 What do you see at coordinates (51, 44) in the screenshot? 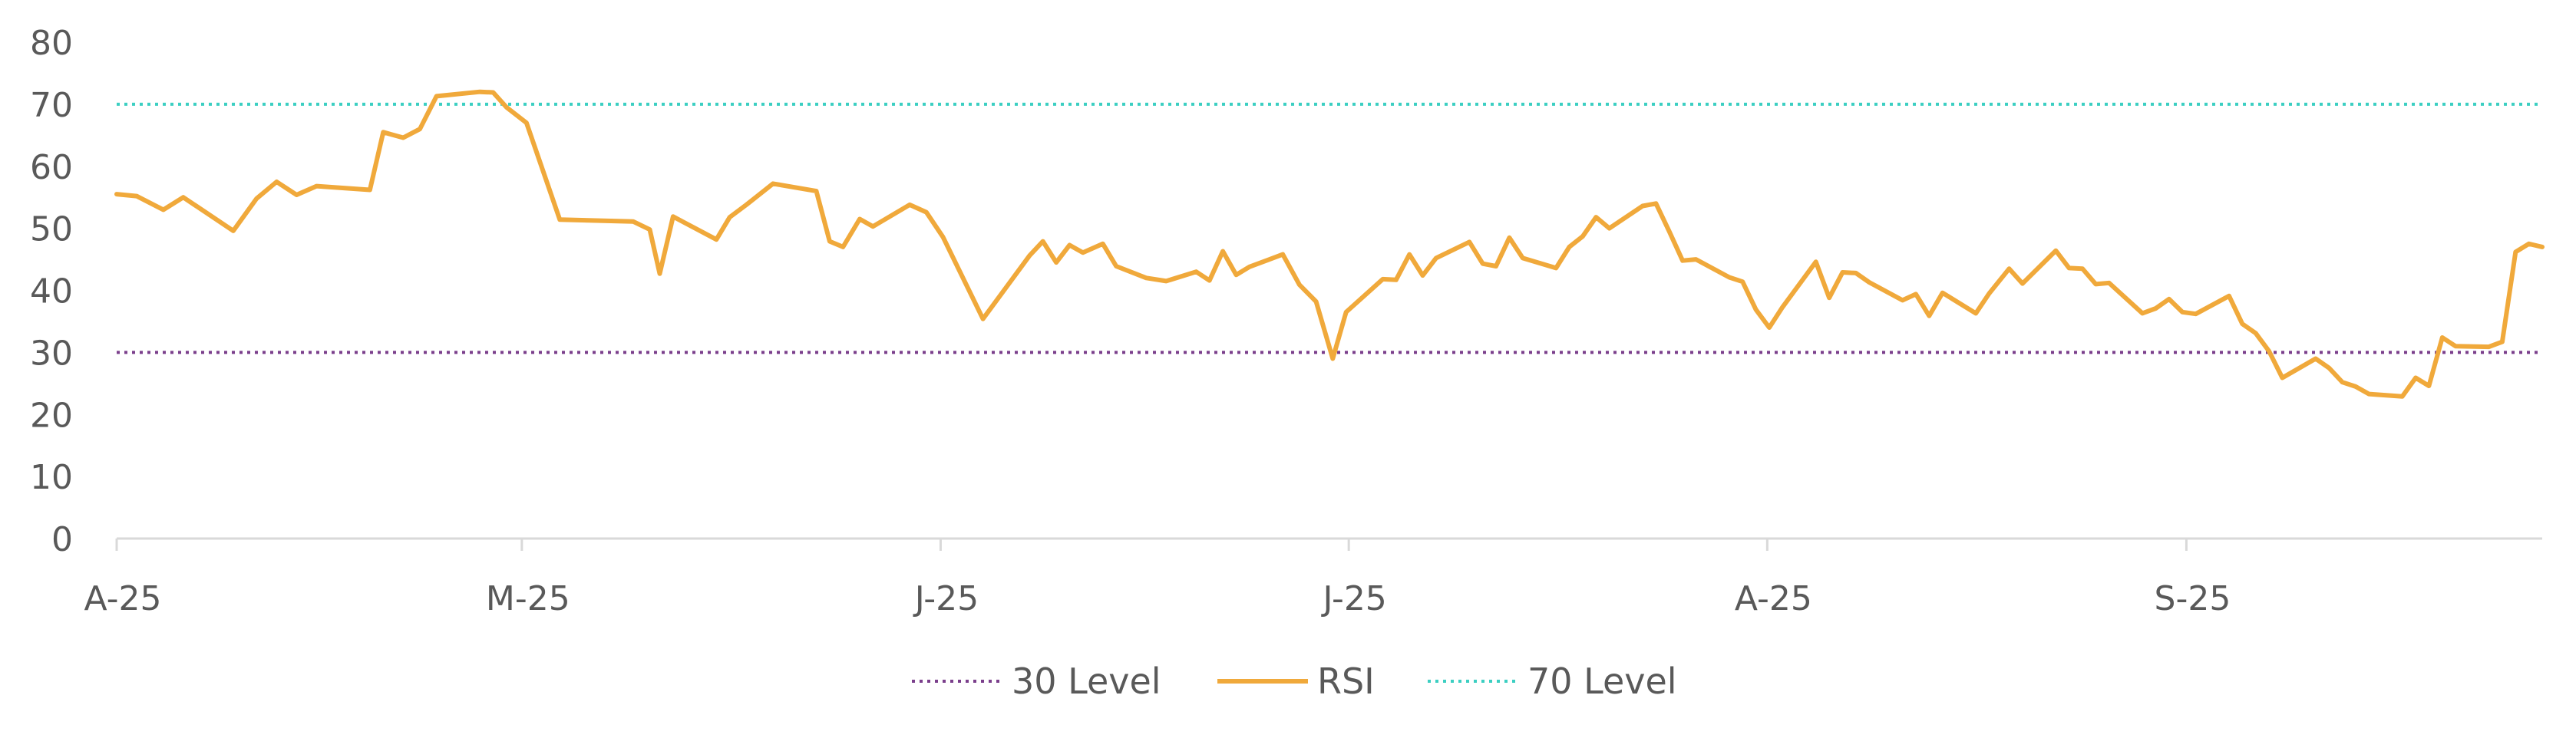
I see `y-tick-label: 80` at bounding box center [51, 44].